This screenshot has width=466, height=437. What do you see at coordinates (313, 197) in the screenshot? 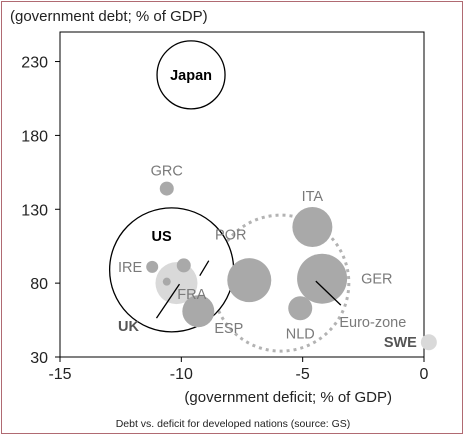
I see `label-ita: ITA` at bounding box center [313, 197].